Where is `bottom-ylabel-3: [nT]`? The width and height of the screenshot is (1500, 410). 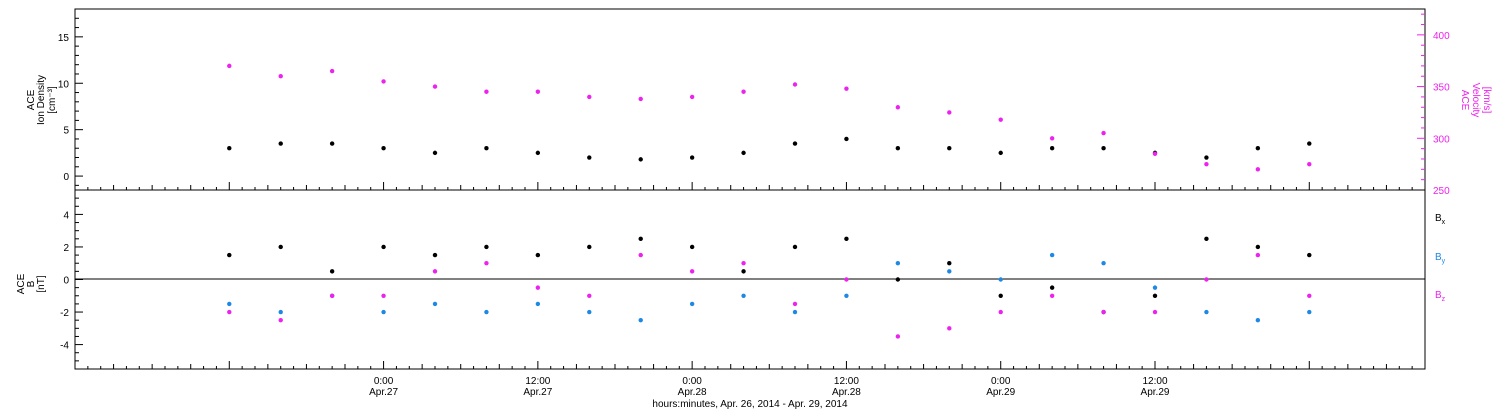 bottom-ylabel-3: [nT] is located at coordinates (41, 283).